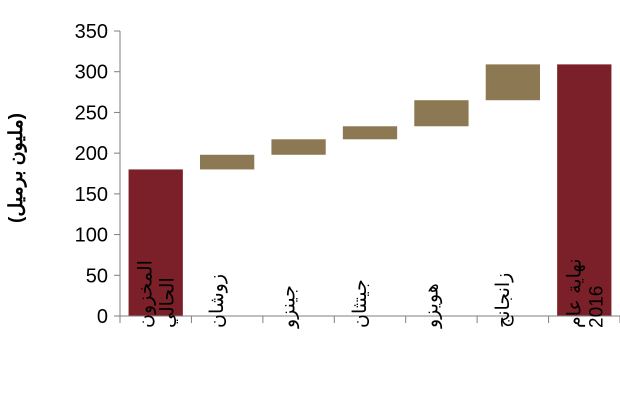 This screenshot has height=414, width=620. What do you see at coordinates (91, 236) in the screenshot?
I see `y-tick-label: 100` at bounding box center [91, 236].